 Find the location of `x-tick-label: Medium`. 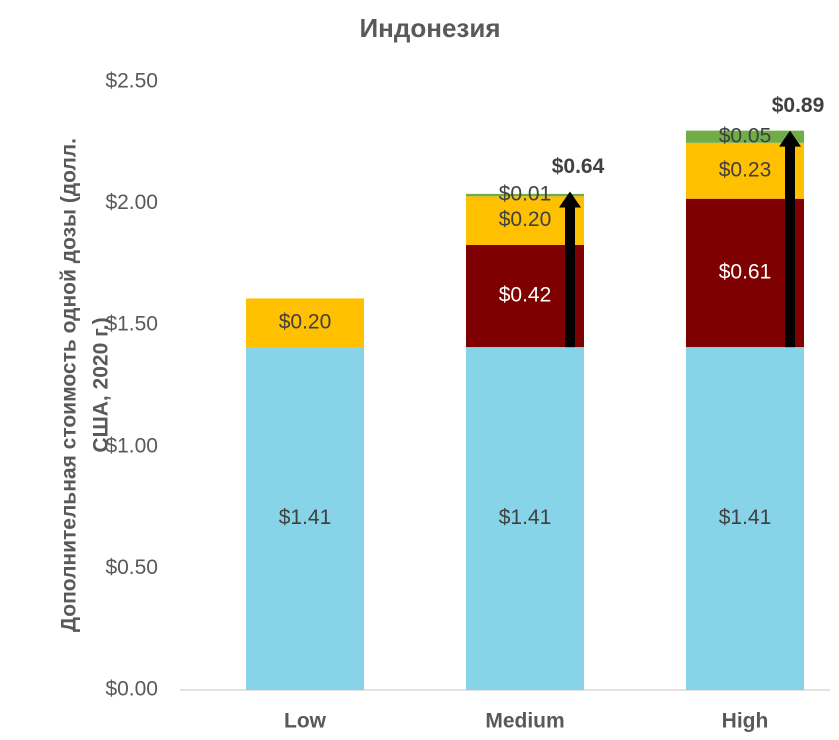

x-tick-label: Medium is located at coordinates (524, 721).